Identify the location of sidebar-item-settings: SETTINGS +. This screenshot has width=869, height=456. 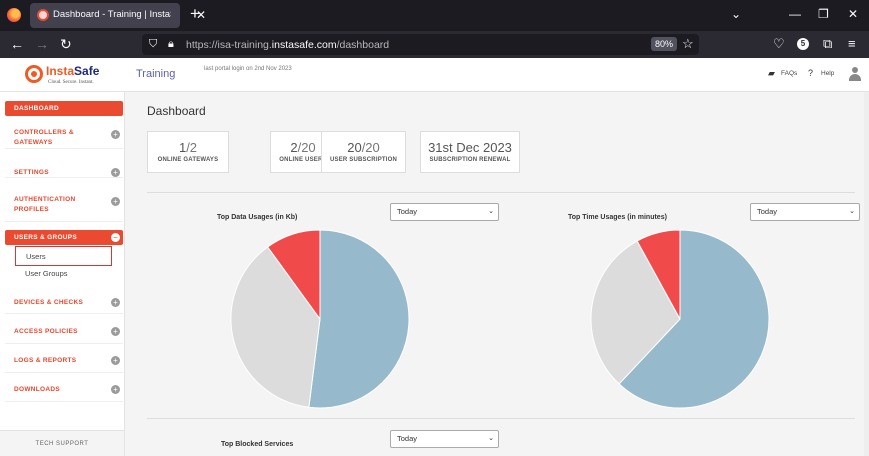
(64, 166).